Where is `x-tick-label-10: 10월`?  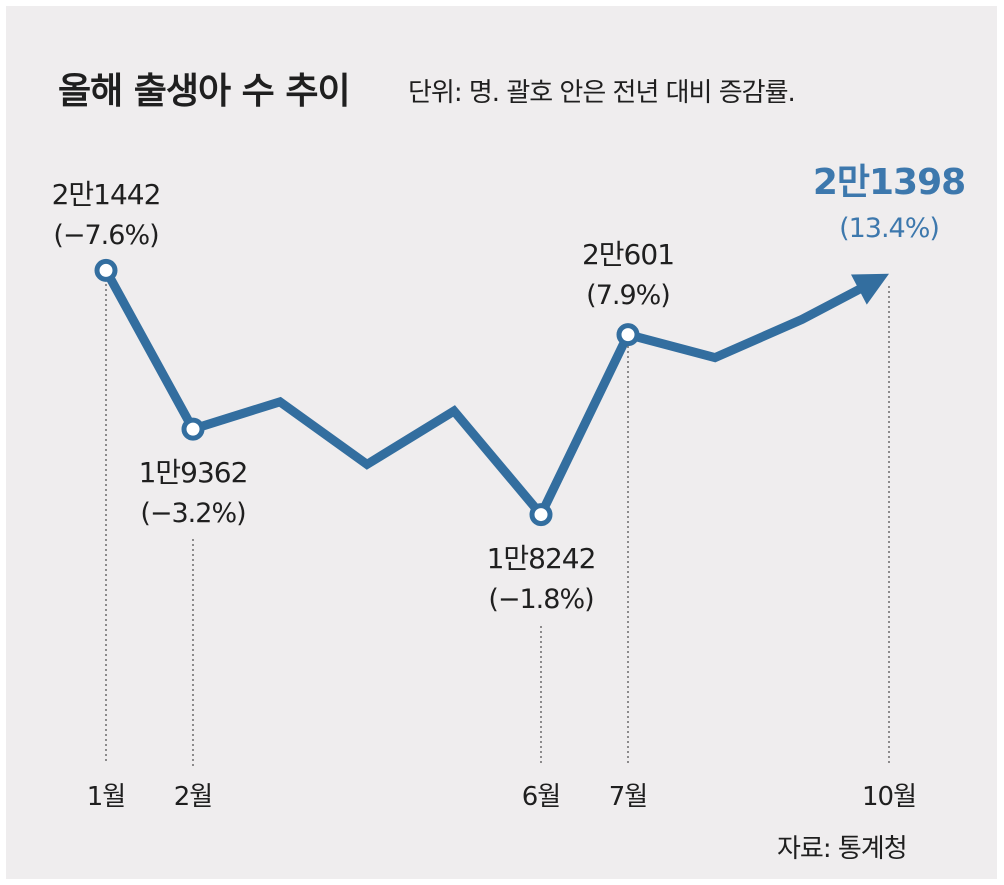
x-tick-label-10: 10월 is located at coordinates (889, 797).